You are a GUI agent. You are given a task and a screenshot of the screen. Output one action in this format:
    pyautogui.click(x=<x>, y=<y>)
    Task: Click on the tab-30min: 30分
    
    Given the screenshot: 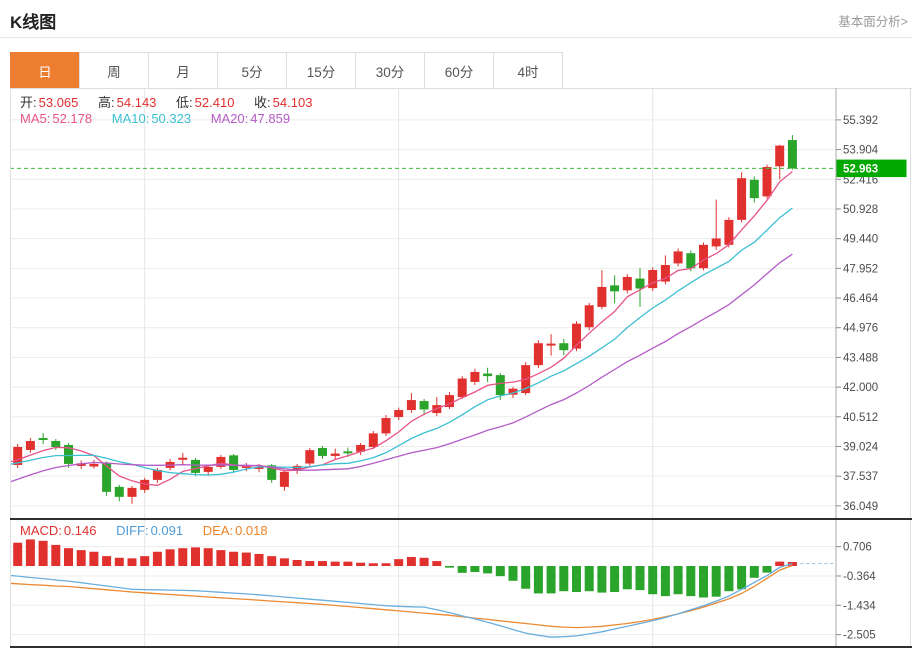 What is the action you would take?
    pyautogui.click(x=390, y=70)
    